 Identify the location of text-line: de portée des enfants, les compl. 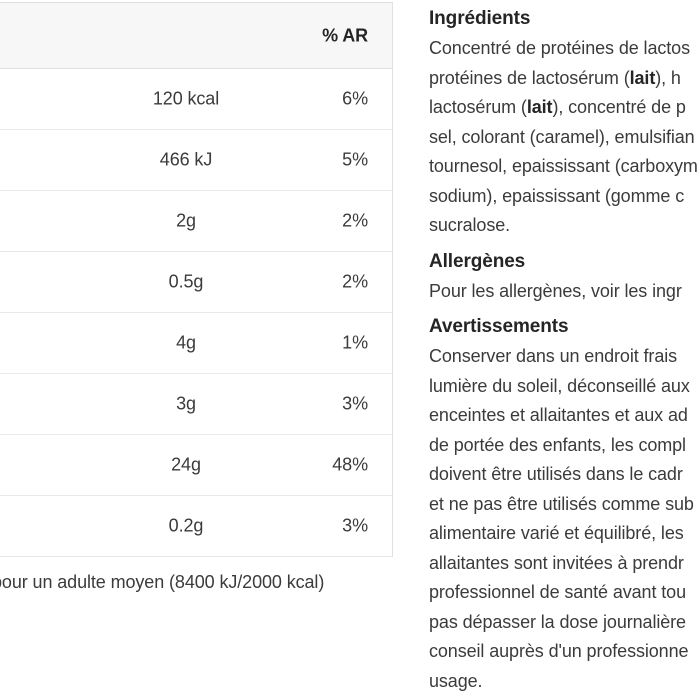
(557, 444).